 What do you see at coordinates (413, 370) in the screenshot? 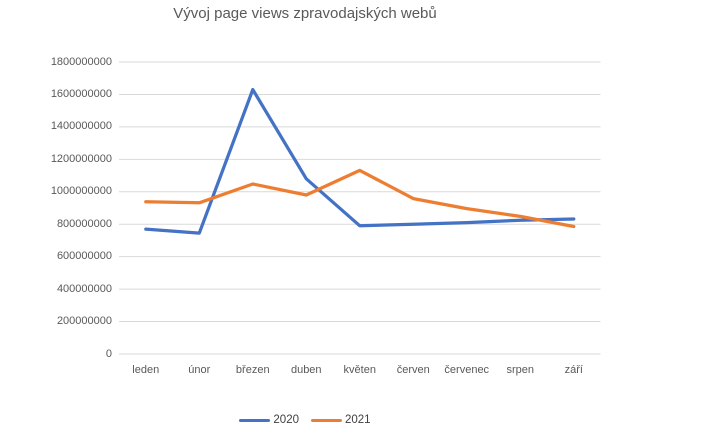
I see `x-axis-label: červen` at bounding box center [413, 370].